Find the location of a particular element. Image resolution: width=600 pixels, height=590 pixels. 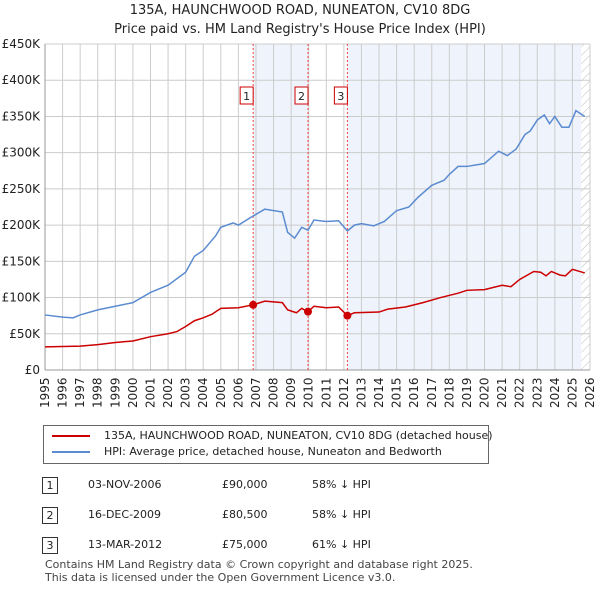

x-tick-label: 2019 is located at coordinates (467, 392).